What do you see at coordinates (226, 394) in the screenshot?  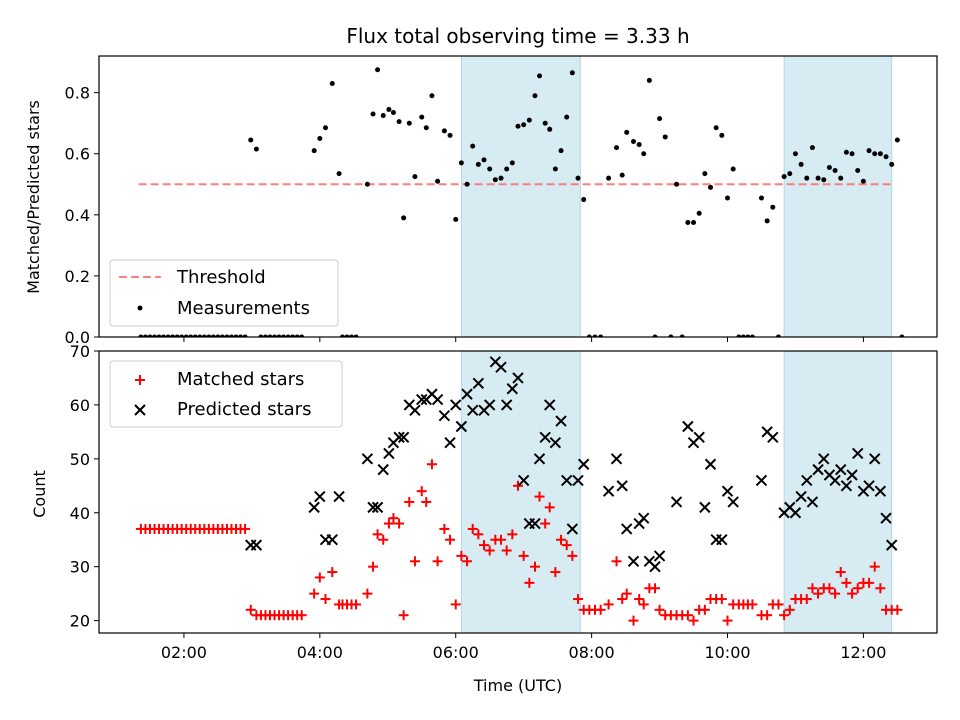 I see `count-legend-box` at bounding box center [226, 394].